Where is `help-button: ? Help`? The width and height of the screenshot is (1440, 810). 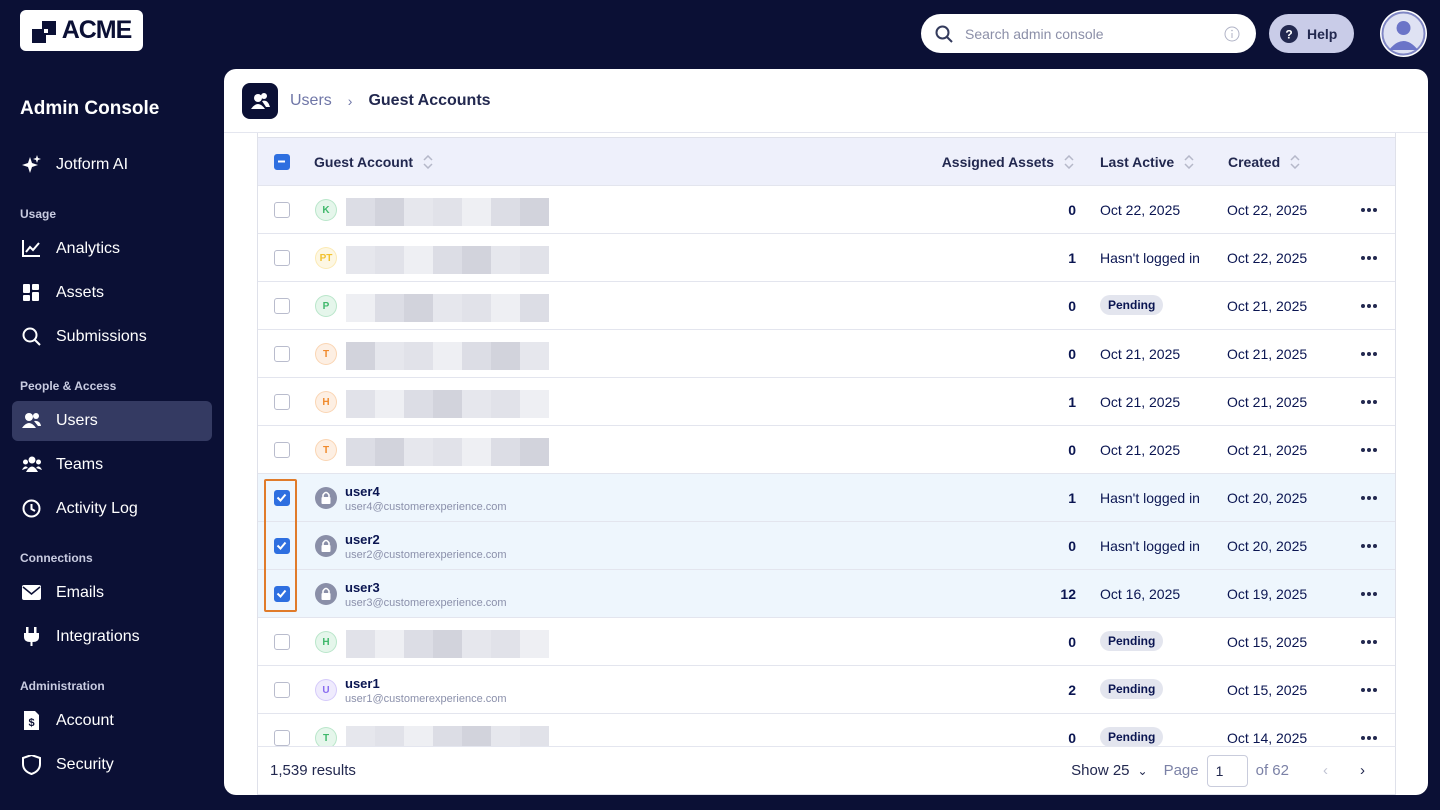 help-button: ? Help is located at coordinates (1311, 33).